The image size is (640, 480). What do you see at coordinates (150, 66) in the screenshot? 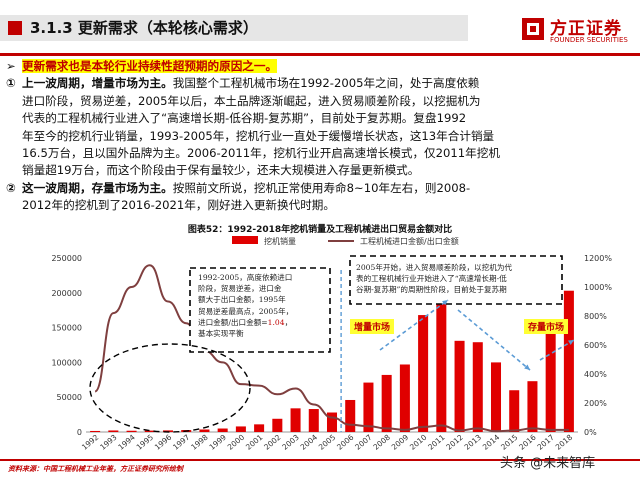
I see `intro-highlight: 更新需求也是本轮行业持续性超预期的原因之一。` at bounding box center [150, 66].